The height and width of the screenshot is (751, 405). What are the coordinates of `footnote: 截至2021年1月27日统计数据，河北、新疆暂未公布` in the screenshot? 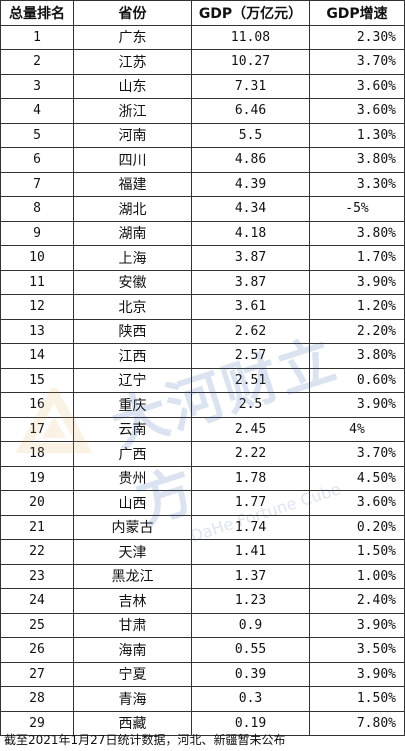 It's located at (145, 740).